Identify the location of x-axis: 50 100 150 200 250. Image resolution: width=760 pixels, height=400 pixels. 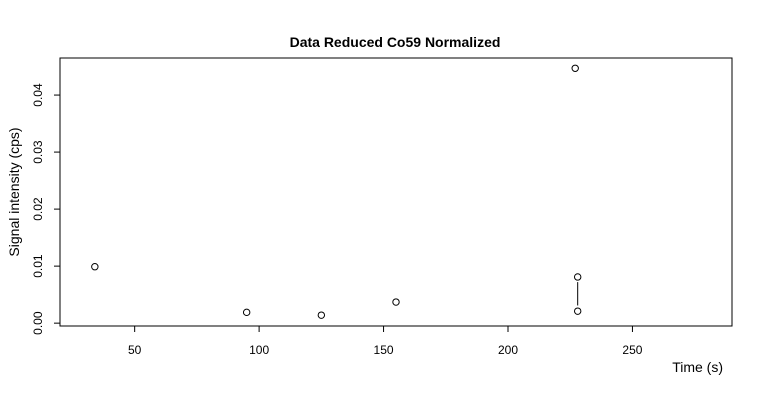
(385, 341).